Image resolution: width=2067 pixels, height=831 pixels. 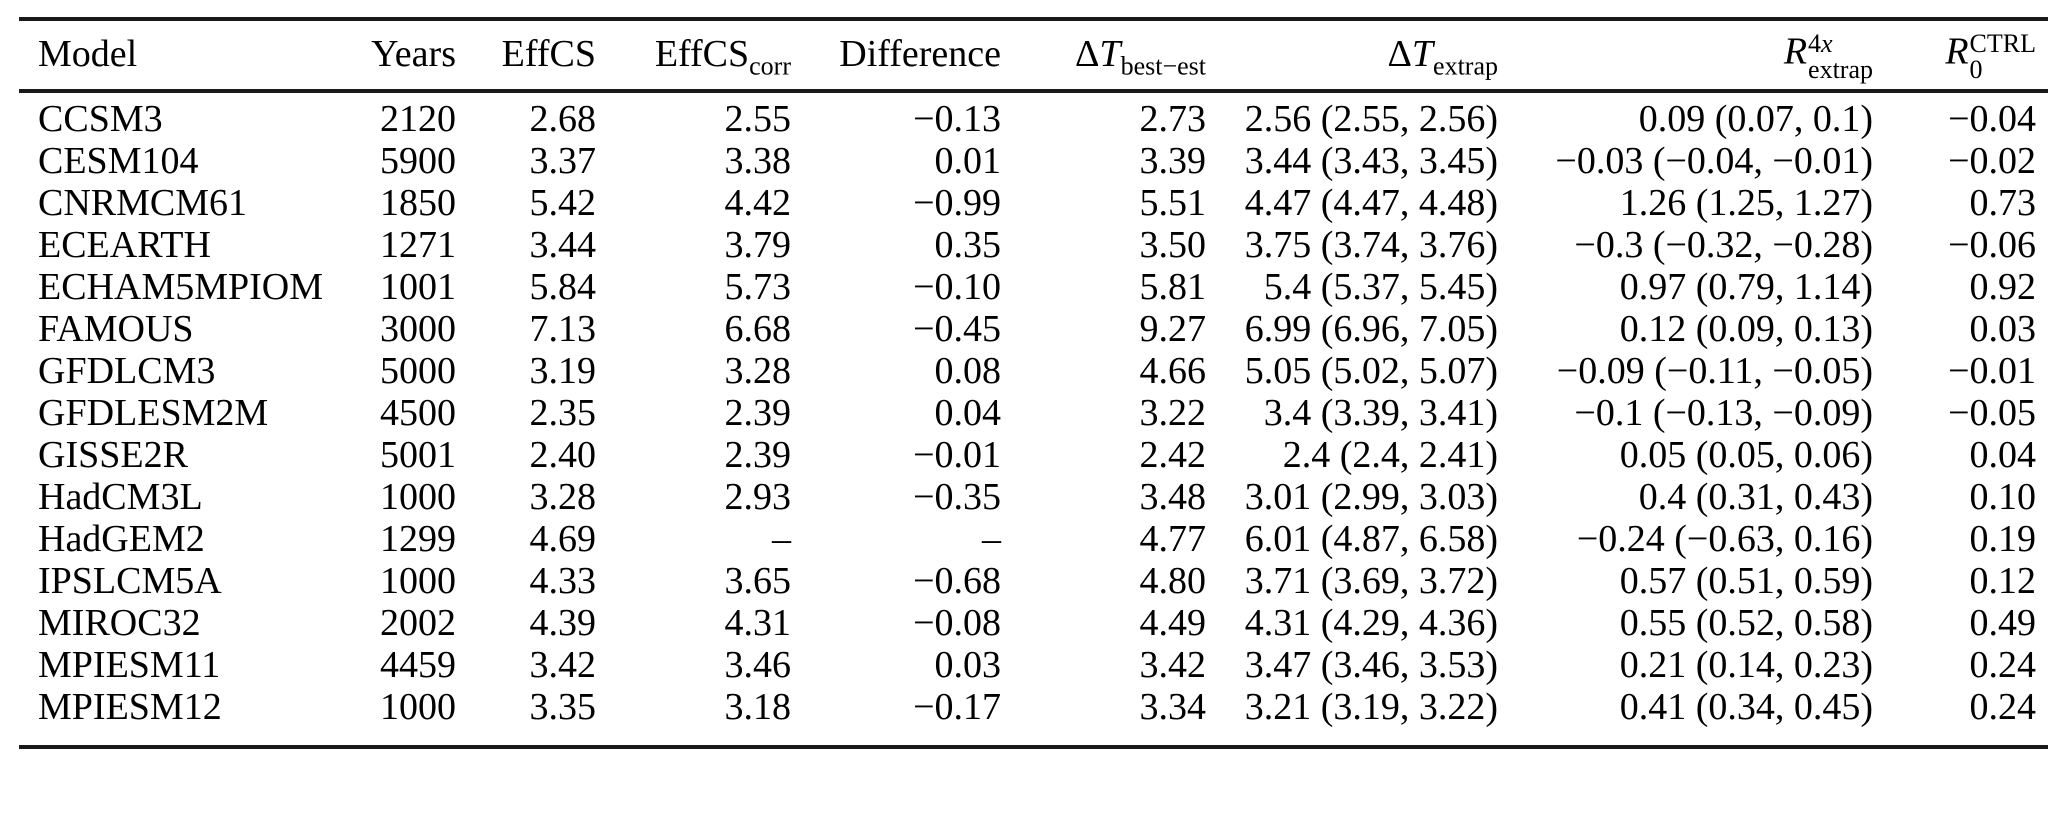 I want to click on column-header-model: Model, so click(x=88, y=54).